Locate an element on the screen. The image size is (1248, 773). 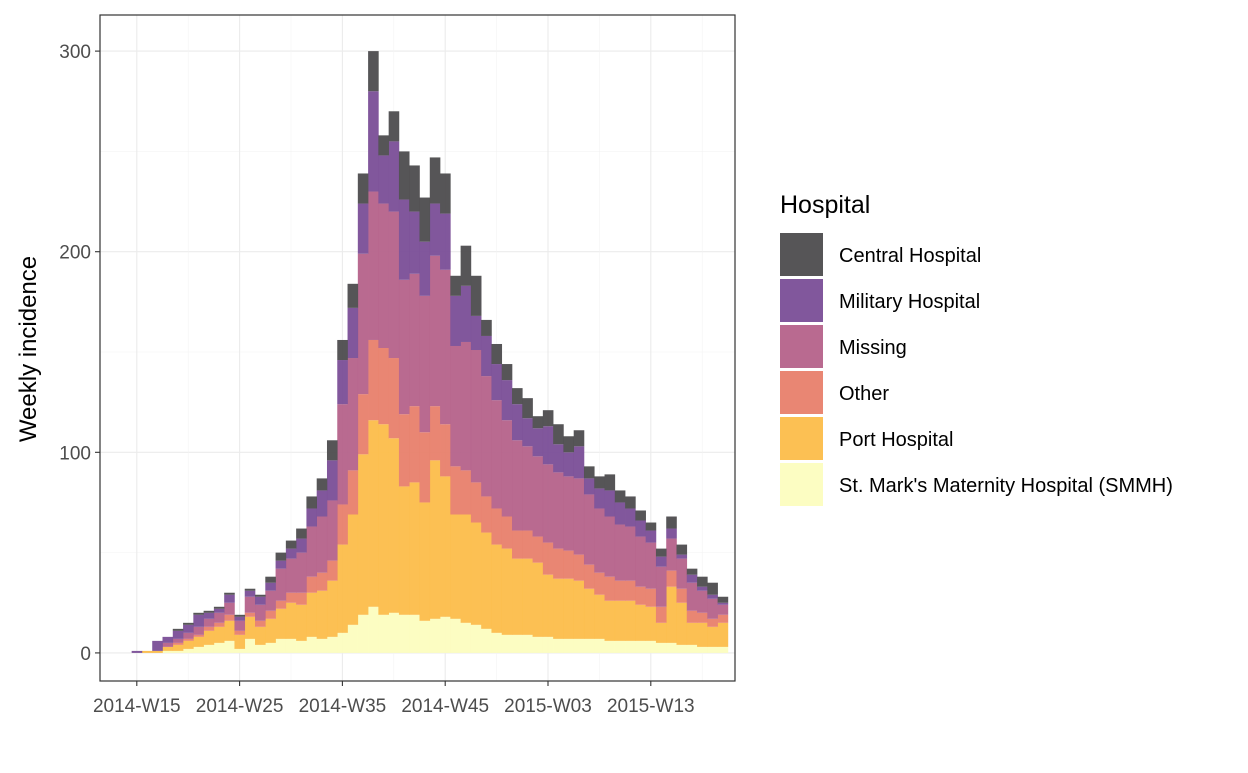
y-axis-title: Weekly incidence is located at coordinates (28, 349).